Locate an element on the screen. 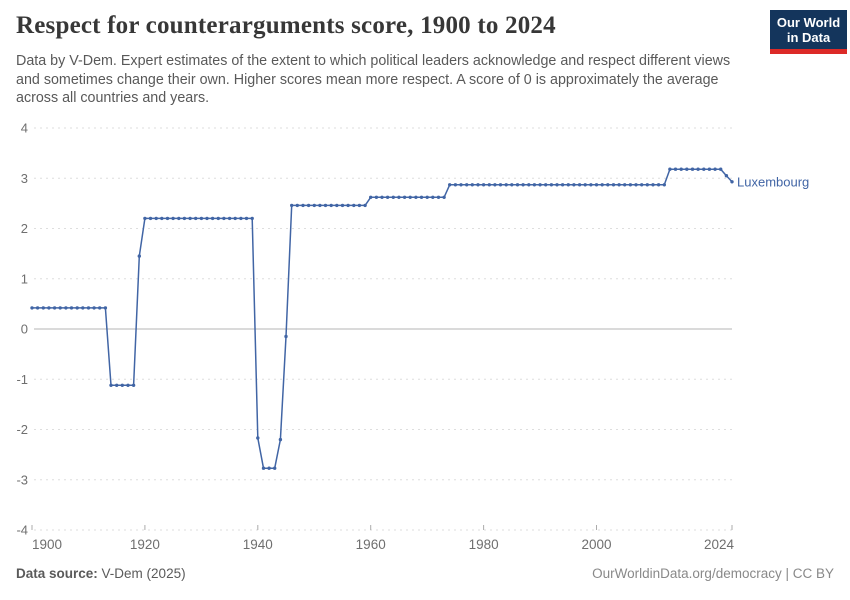  y-tick-label: -3 is located at coordinates (22, 479).